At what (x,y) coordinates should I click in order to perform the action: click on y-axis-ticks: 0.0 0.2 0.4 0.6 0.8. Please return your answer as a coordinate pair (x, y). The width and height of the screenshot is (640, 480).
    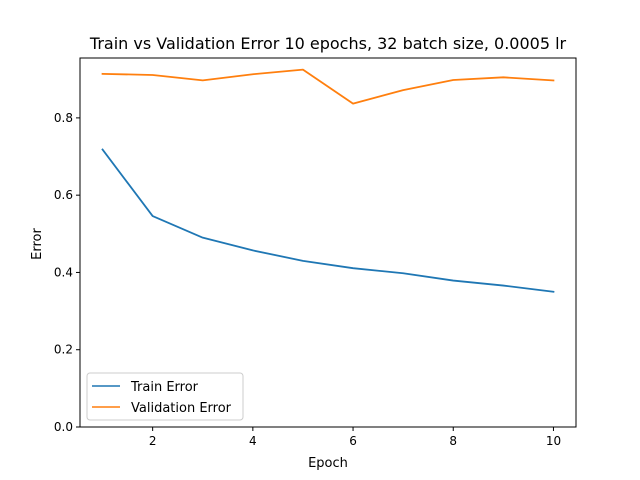
    Looking at the image, I should click on (67, 272).